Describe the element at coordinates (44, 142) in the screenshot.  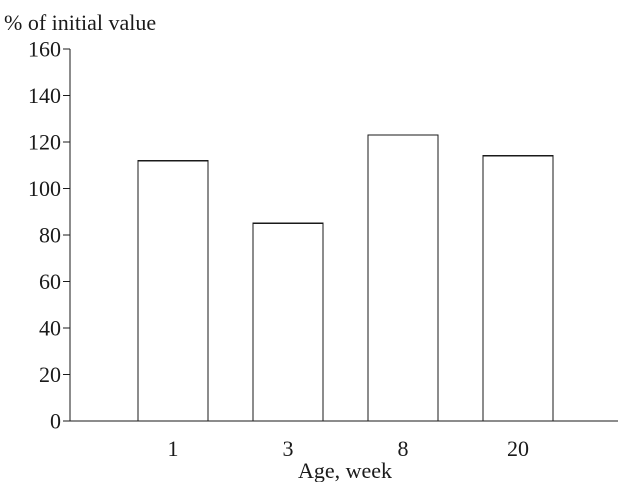
I see `y-tick-label: 120` at that location.